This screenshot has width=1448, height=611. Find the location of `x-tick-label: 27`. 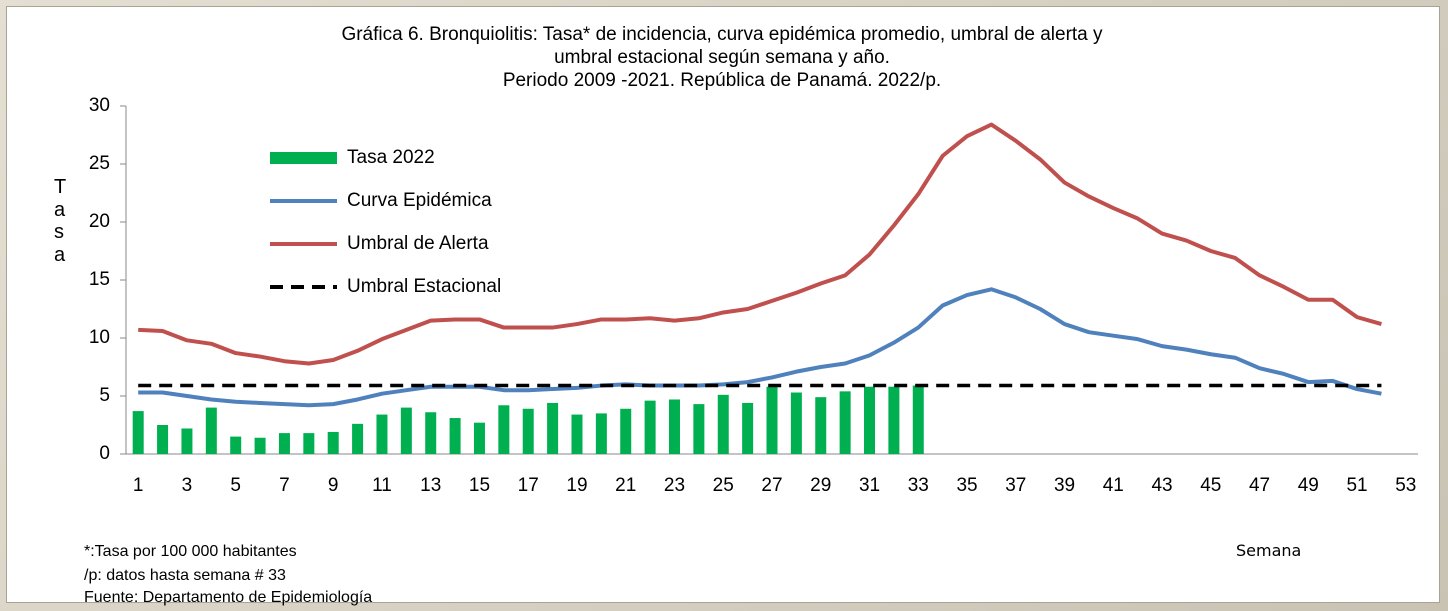

x-tick-label: 27 is located at coordinates (771, 485).